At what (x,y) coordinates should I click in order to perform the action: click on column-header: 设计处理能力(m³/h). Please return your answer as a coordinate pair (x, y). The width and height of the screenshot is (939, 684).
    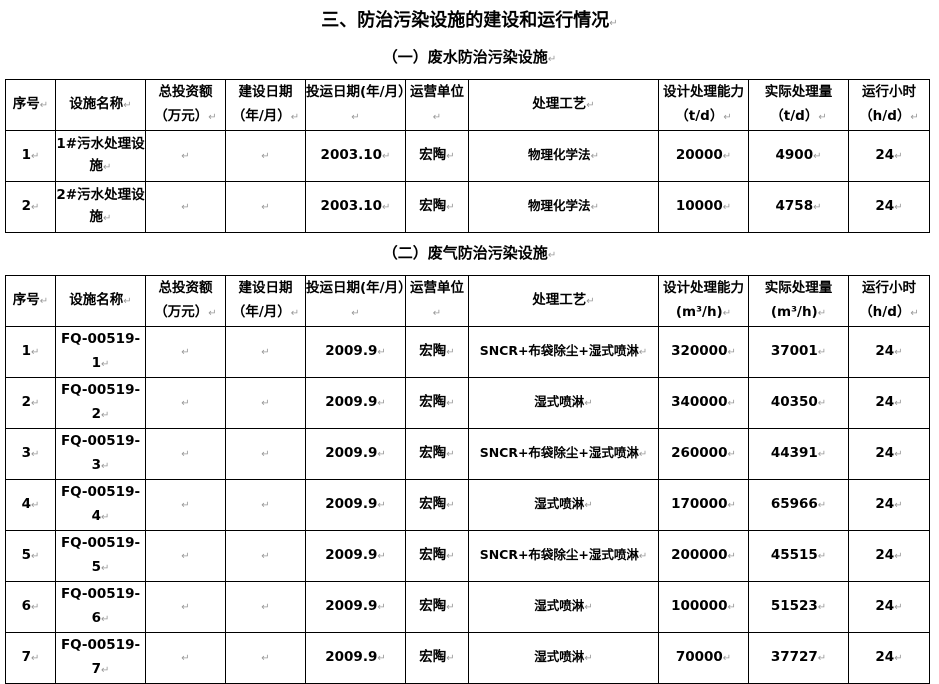
    Looking at the image, I should click on (703, 301).